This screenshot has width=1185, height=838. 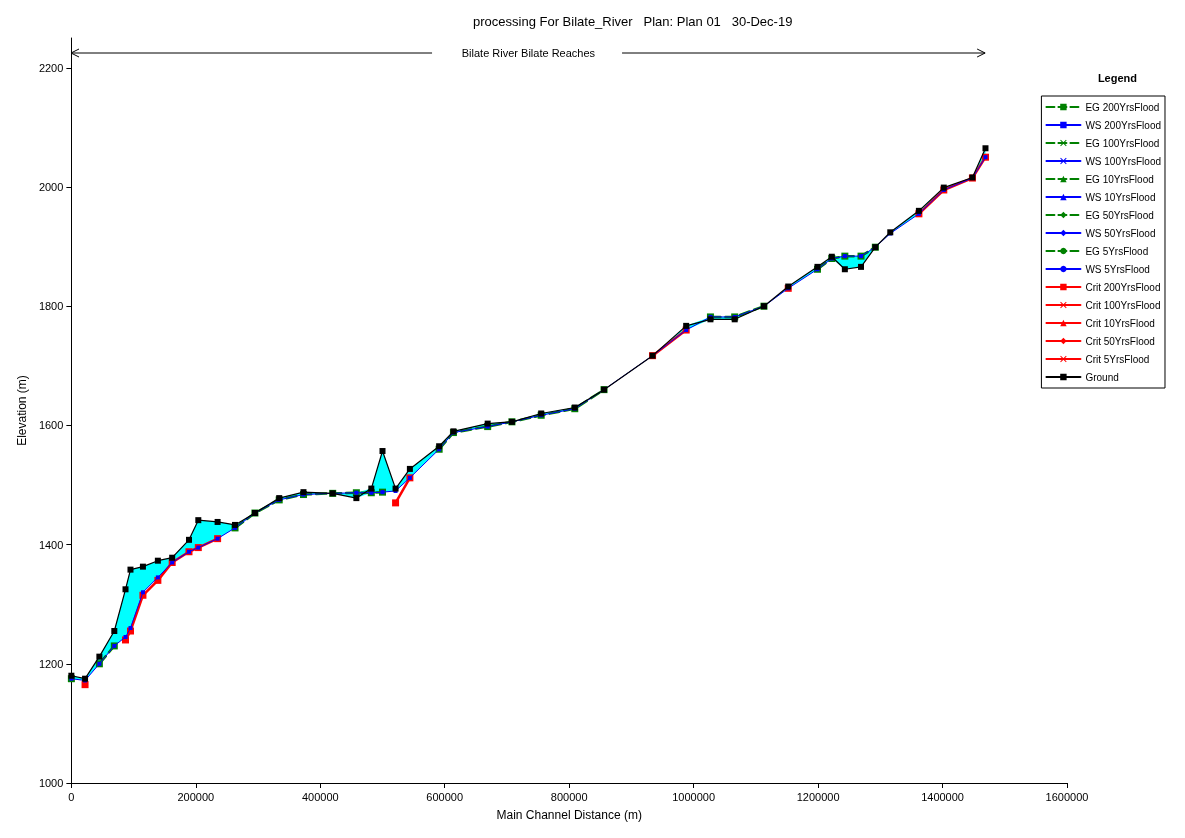 What do you see at coordinates (569, 815) in the screenshot?
I see `x-axis-title: Main Channel Distance (m)` at bounding box center [569, 815].